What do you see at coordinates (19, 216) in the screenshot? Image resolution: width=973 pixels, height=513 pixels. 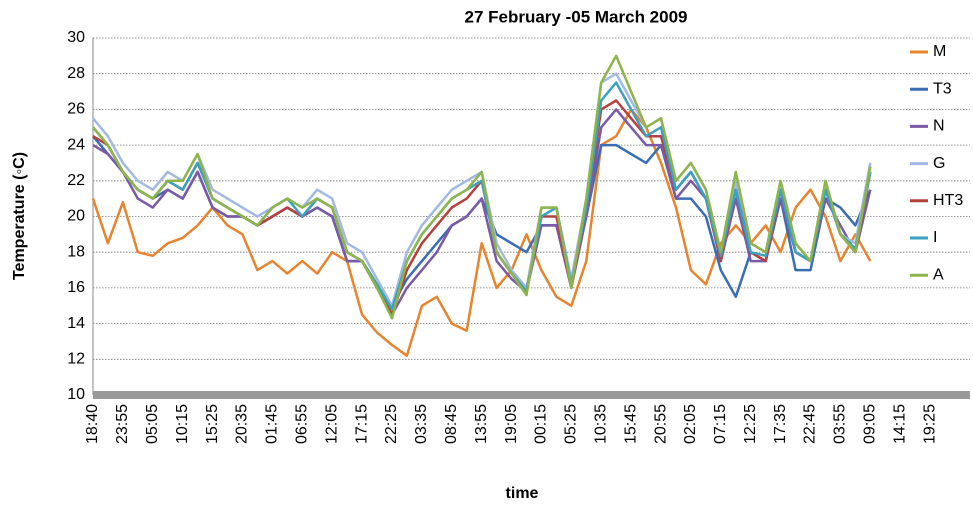 I see `y-axis-label: Temperature (◦C)` at bounding box center [19, 216].